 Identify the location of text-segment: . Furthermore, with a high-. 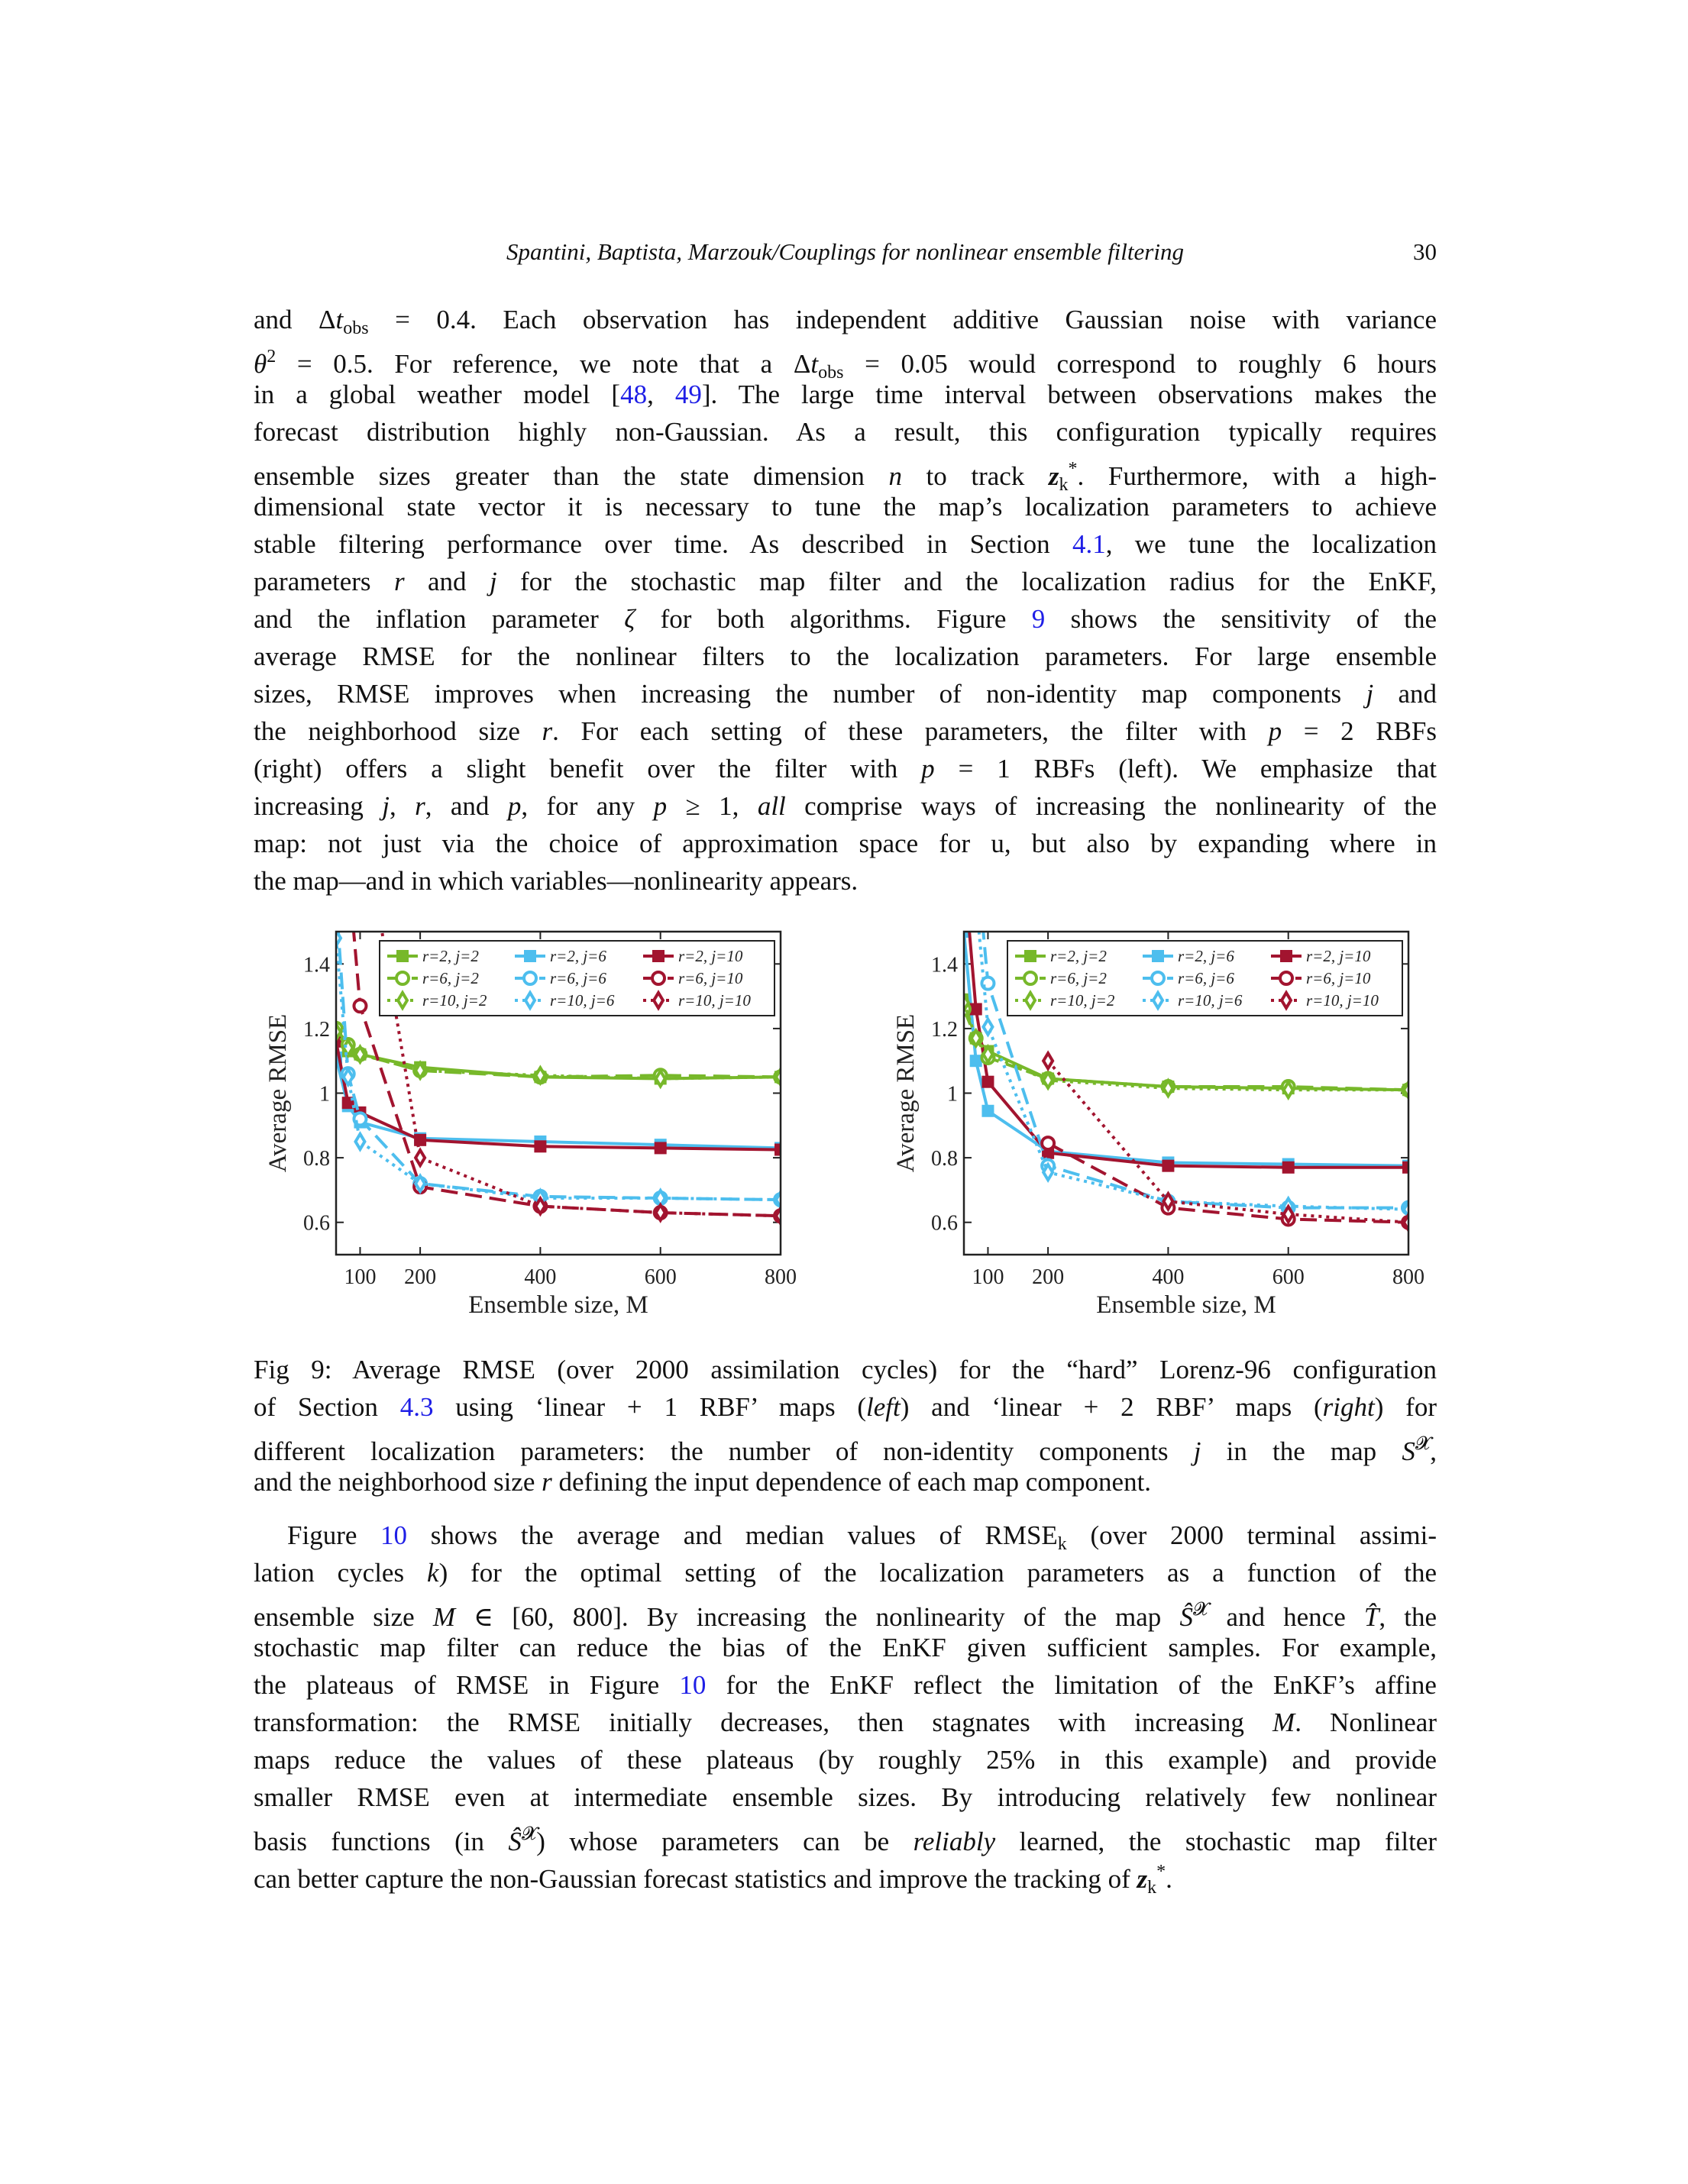
(1257, 476).